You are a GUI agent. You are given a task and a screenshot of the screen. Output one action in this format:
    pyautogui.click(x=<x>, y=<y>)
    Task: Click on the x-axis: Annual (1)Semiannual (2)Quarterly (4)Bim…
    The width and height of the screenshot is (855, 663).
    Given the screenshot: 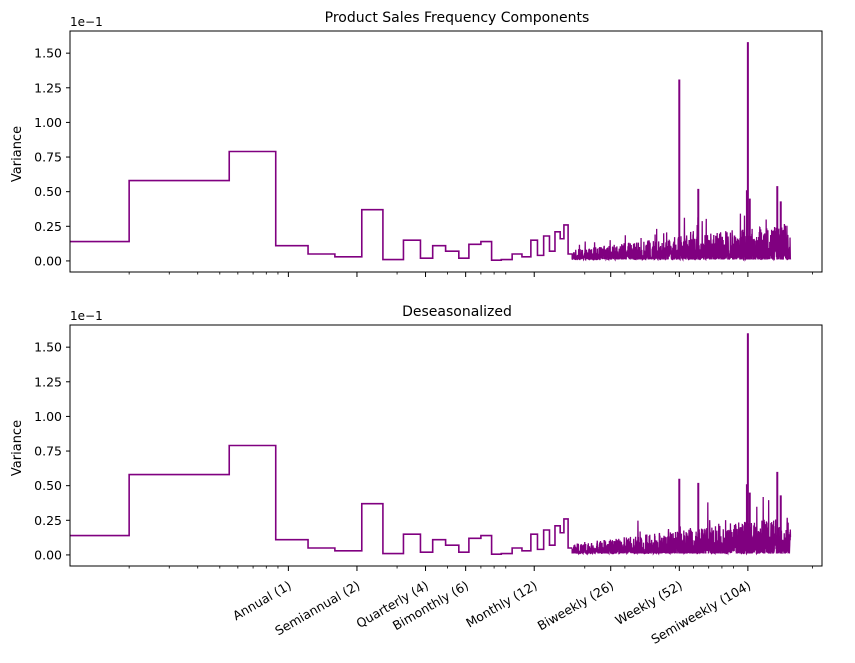 What is the action you would take?
    pyautogui.click(x=470, y=606)
    